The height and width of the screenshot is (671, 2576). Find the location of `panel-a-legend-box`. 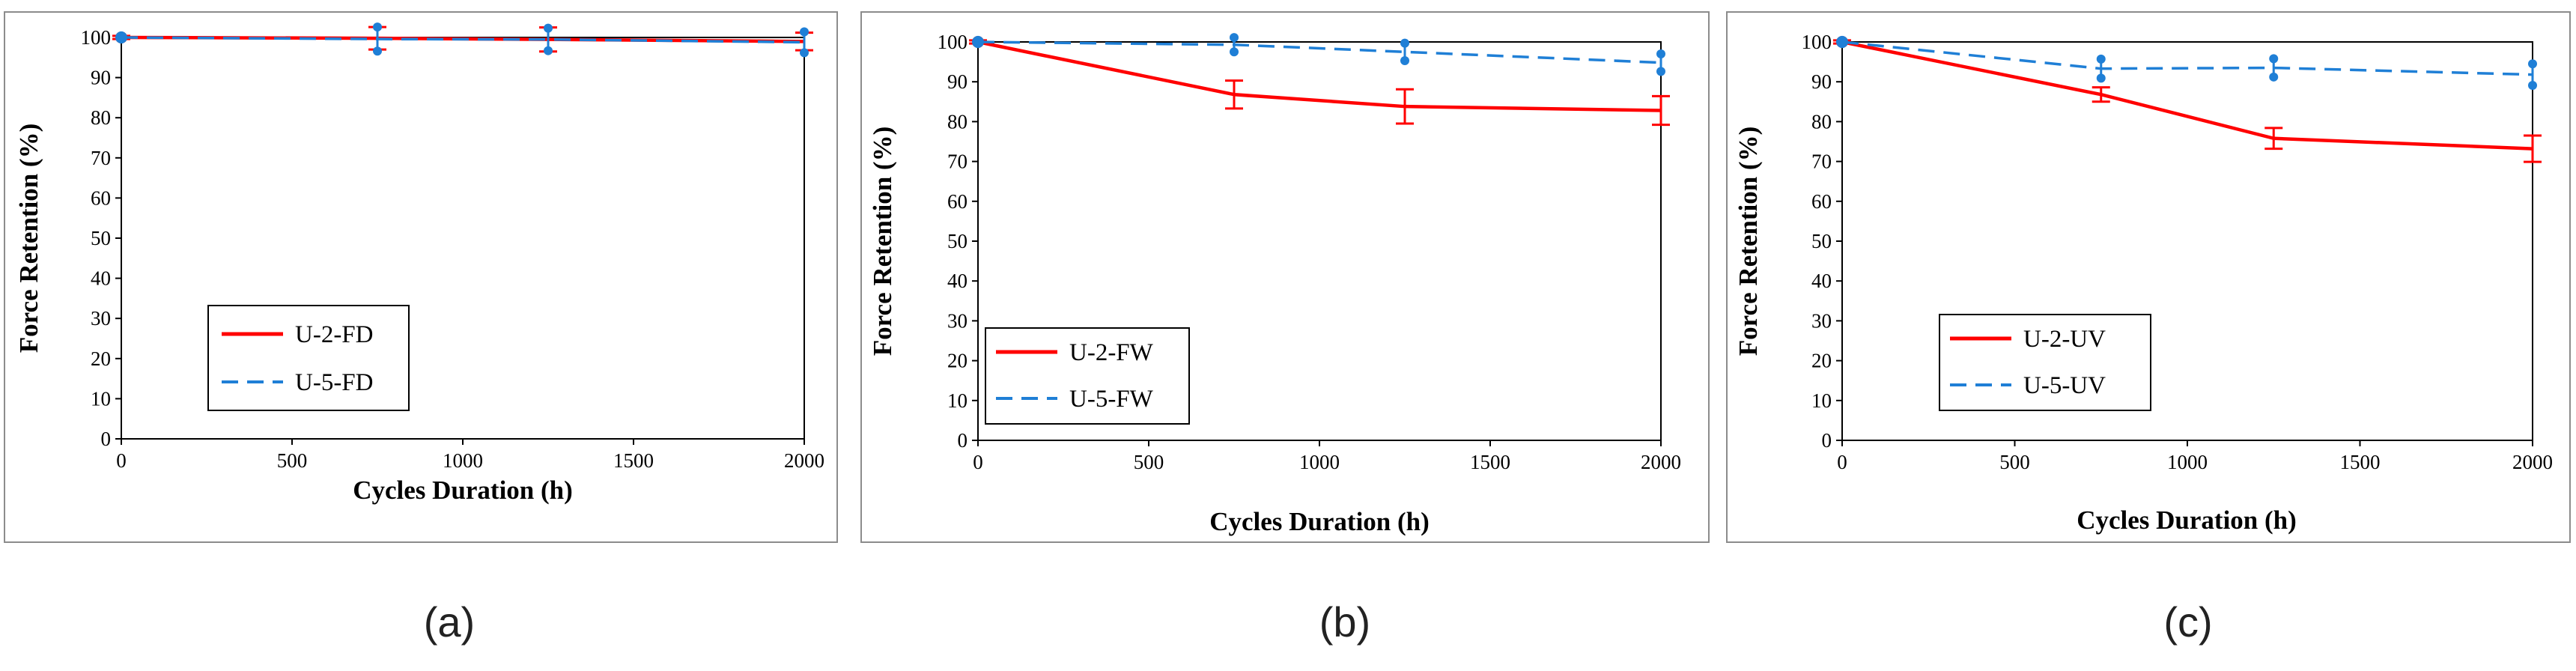

panel-a-legend-box is located at coordinates (308, 358).